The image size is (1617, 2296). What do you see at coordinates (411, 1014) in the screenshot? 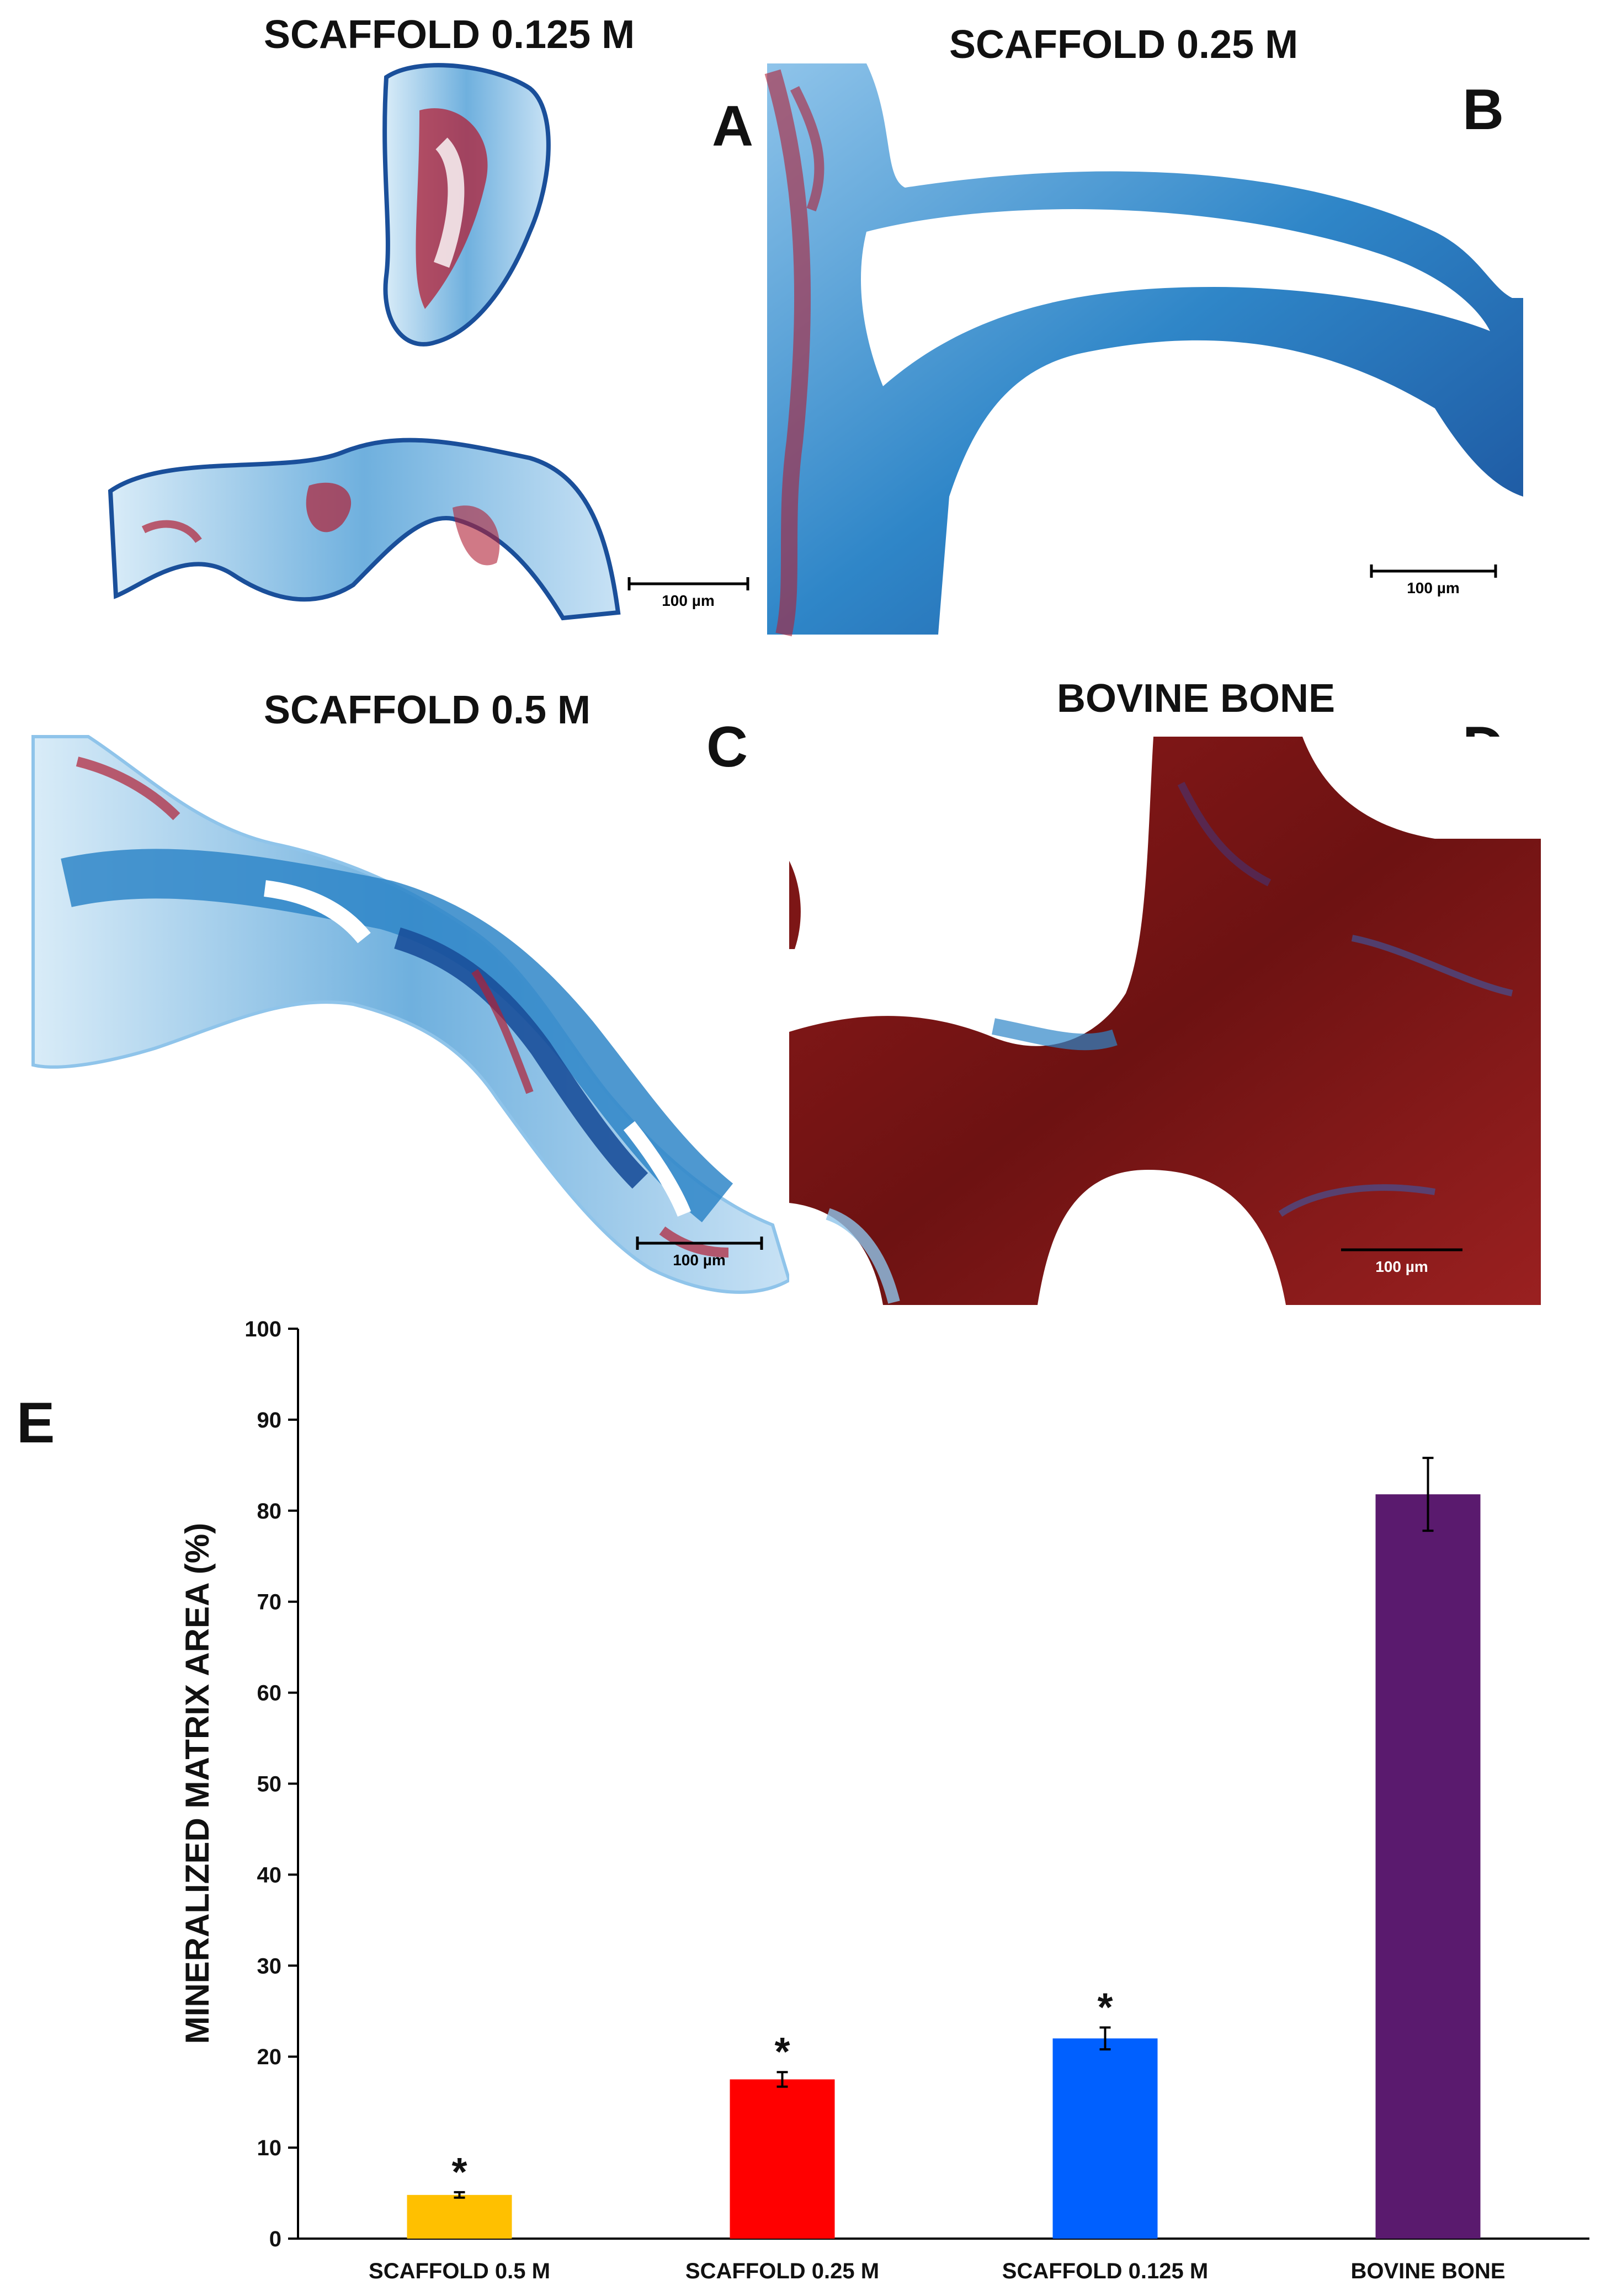
I see `micrograph-c` at bounding box center [411, 1014].